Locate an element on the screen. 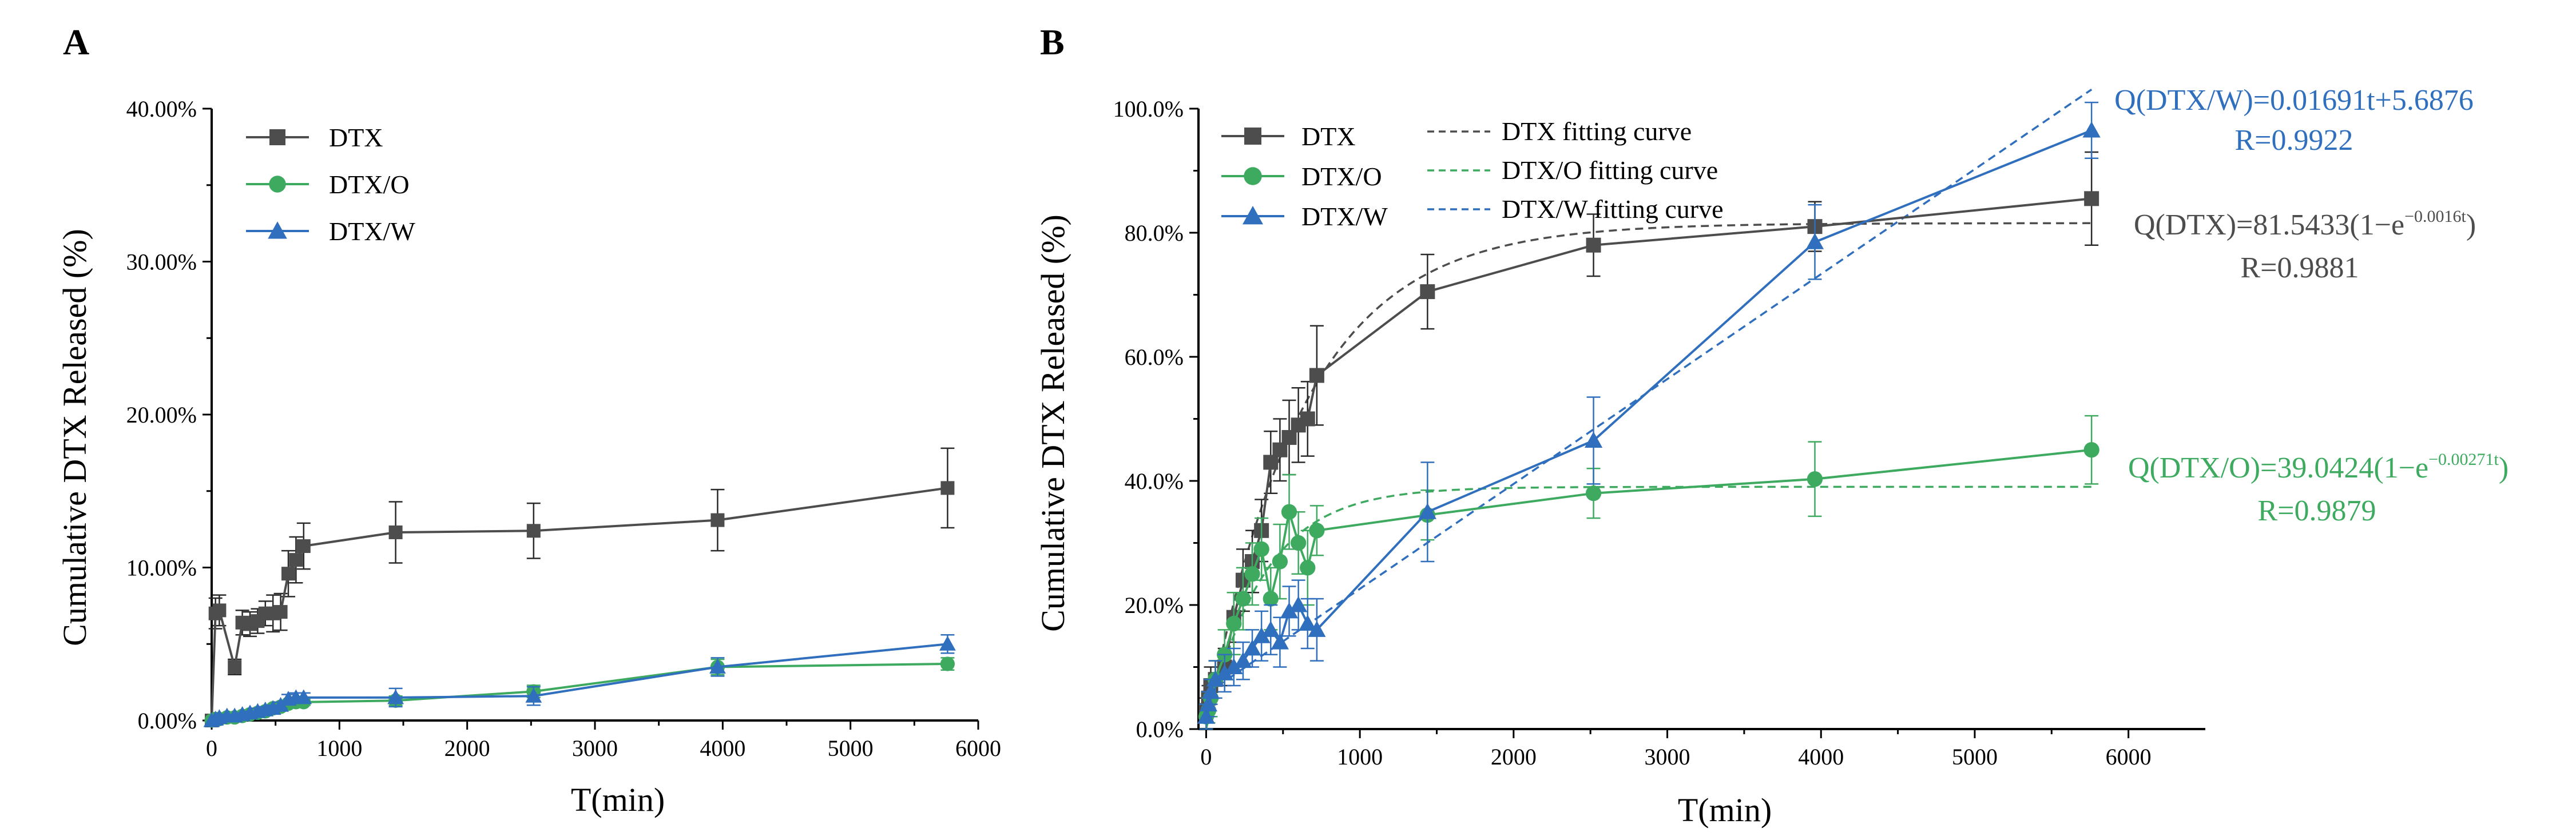 The image size is (2576, 840). panel-a-x-axis-title: T(min) is located at coordinates (618, 799).